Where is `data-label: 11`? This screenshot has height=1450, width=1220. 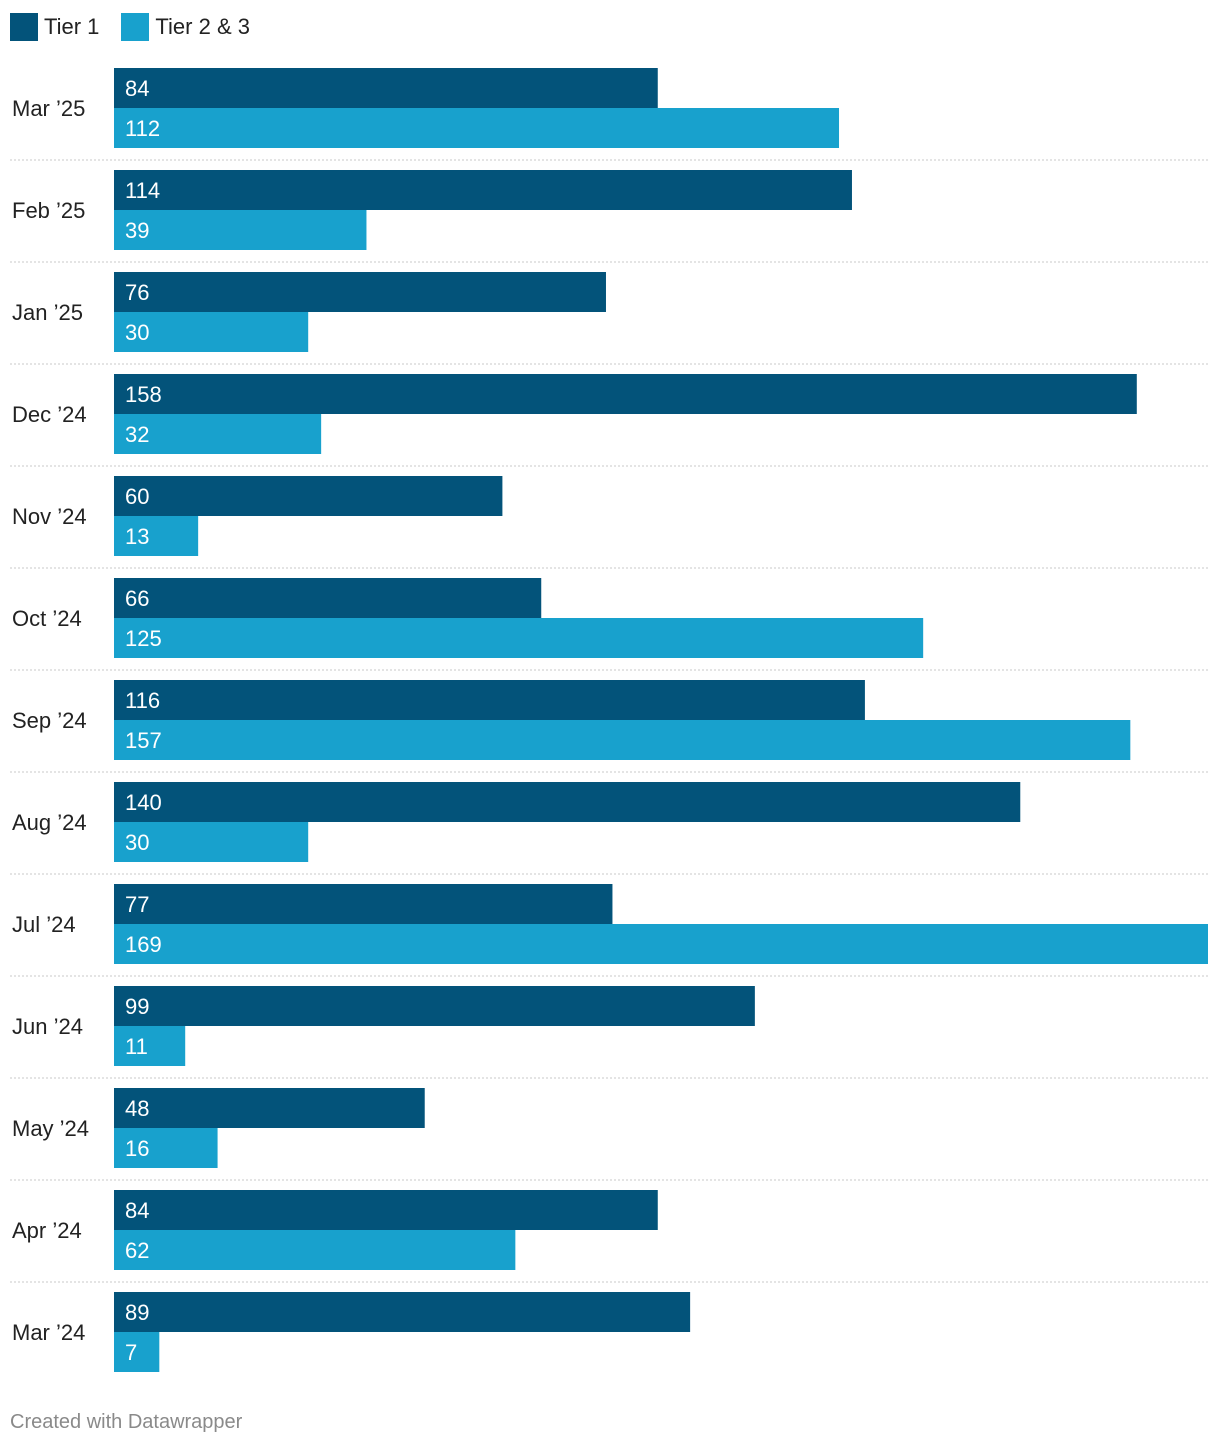
data-label: 11 is located at coordinates (136, 1046).